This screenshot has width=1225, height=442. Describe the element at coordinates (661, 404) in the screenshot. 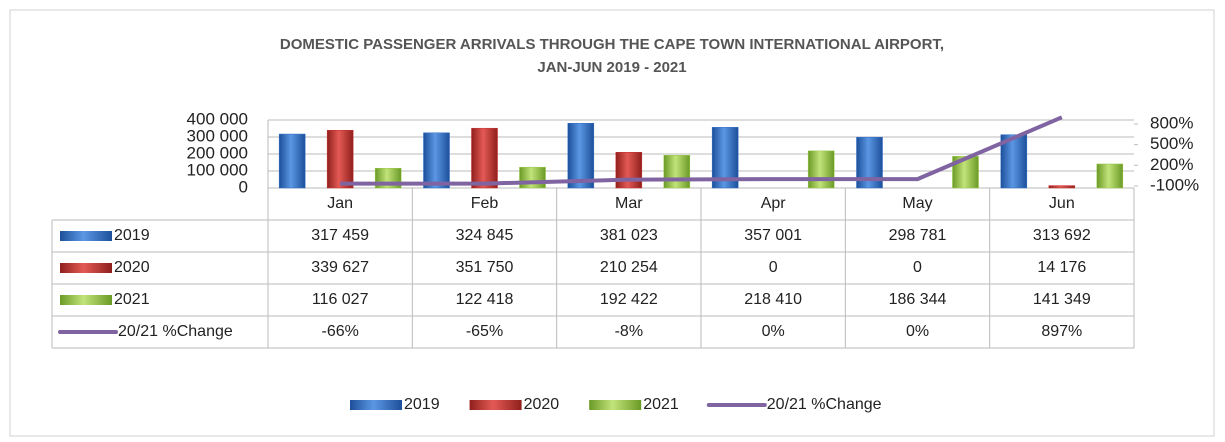

I see `legend-label: 2021` at that location.